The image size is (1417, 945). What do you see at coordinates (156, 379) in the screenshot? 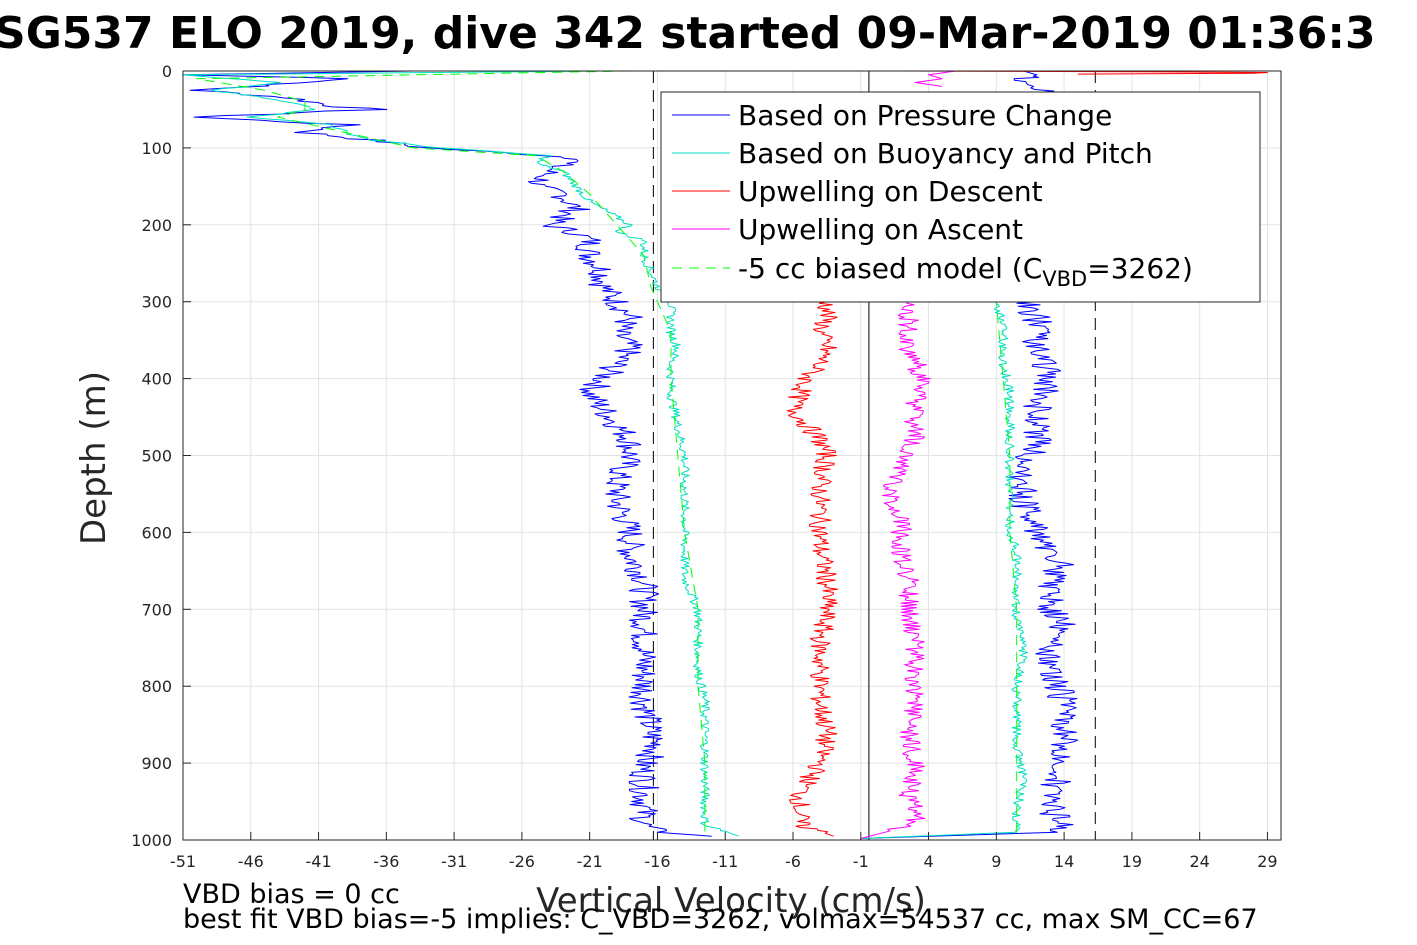
I see `y-tick-label: 400` at bounding box center [156, 379].